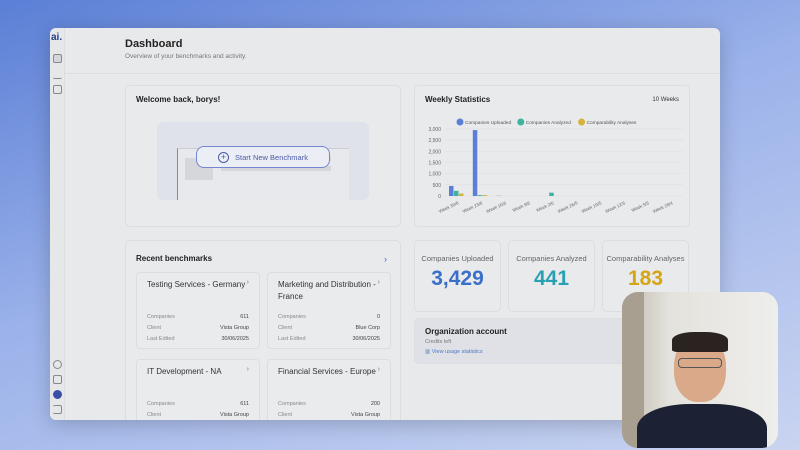 The image size is (800, 450). I want to click on weekly-title: Weekly Statistics, so click(458, 99).